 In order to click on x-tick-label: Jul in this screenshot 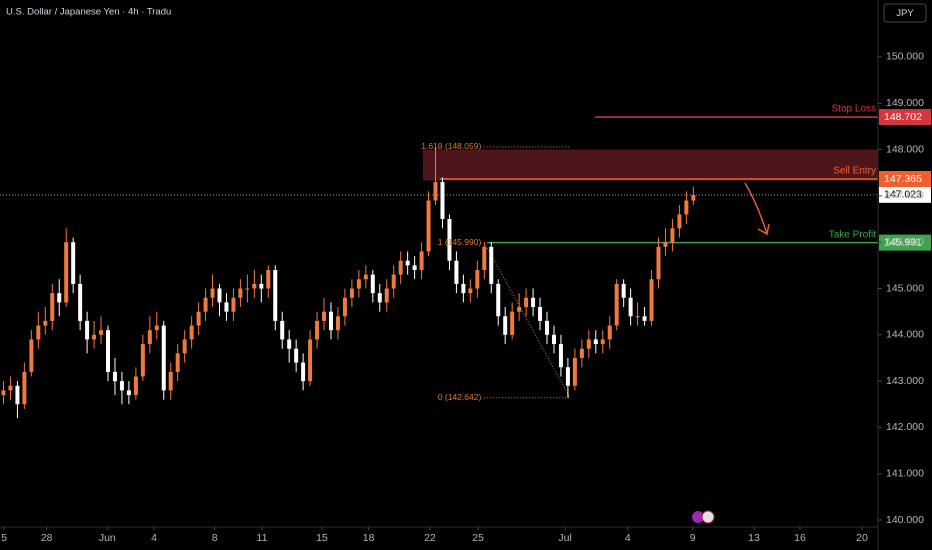, I will do `click(564, 538)`.